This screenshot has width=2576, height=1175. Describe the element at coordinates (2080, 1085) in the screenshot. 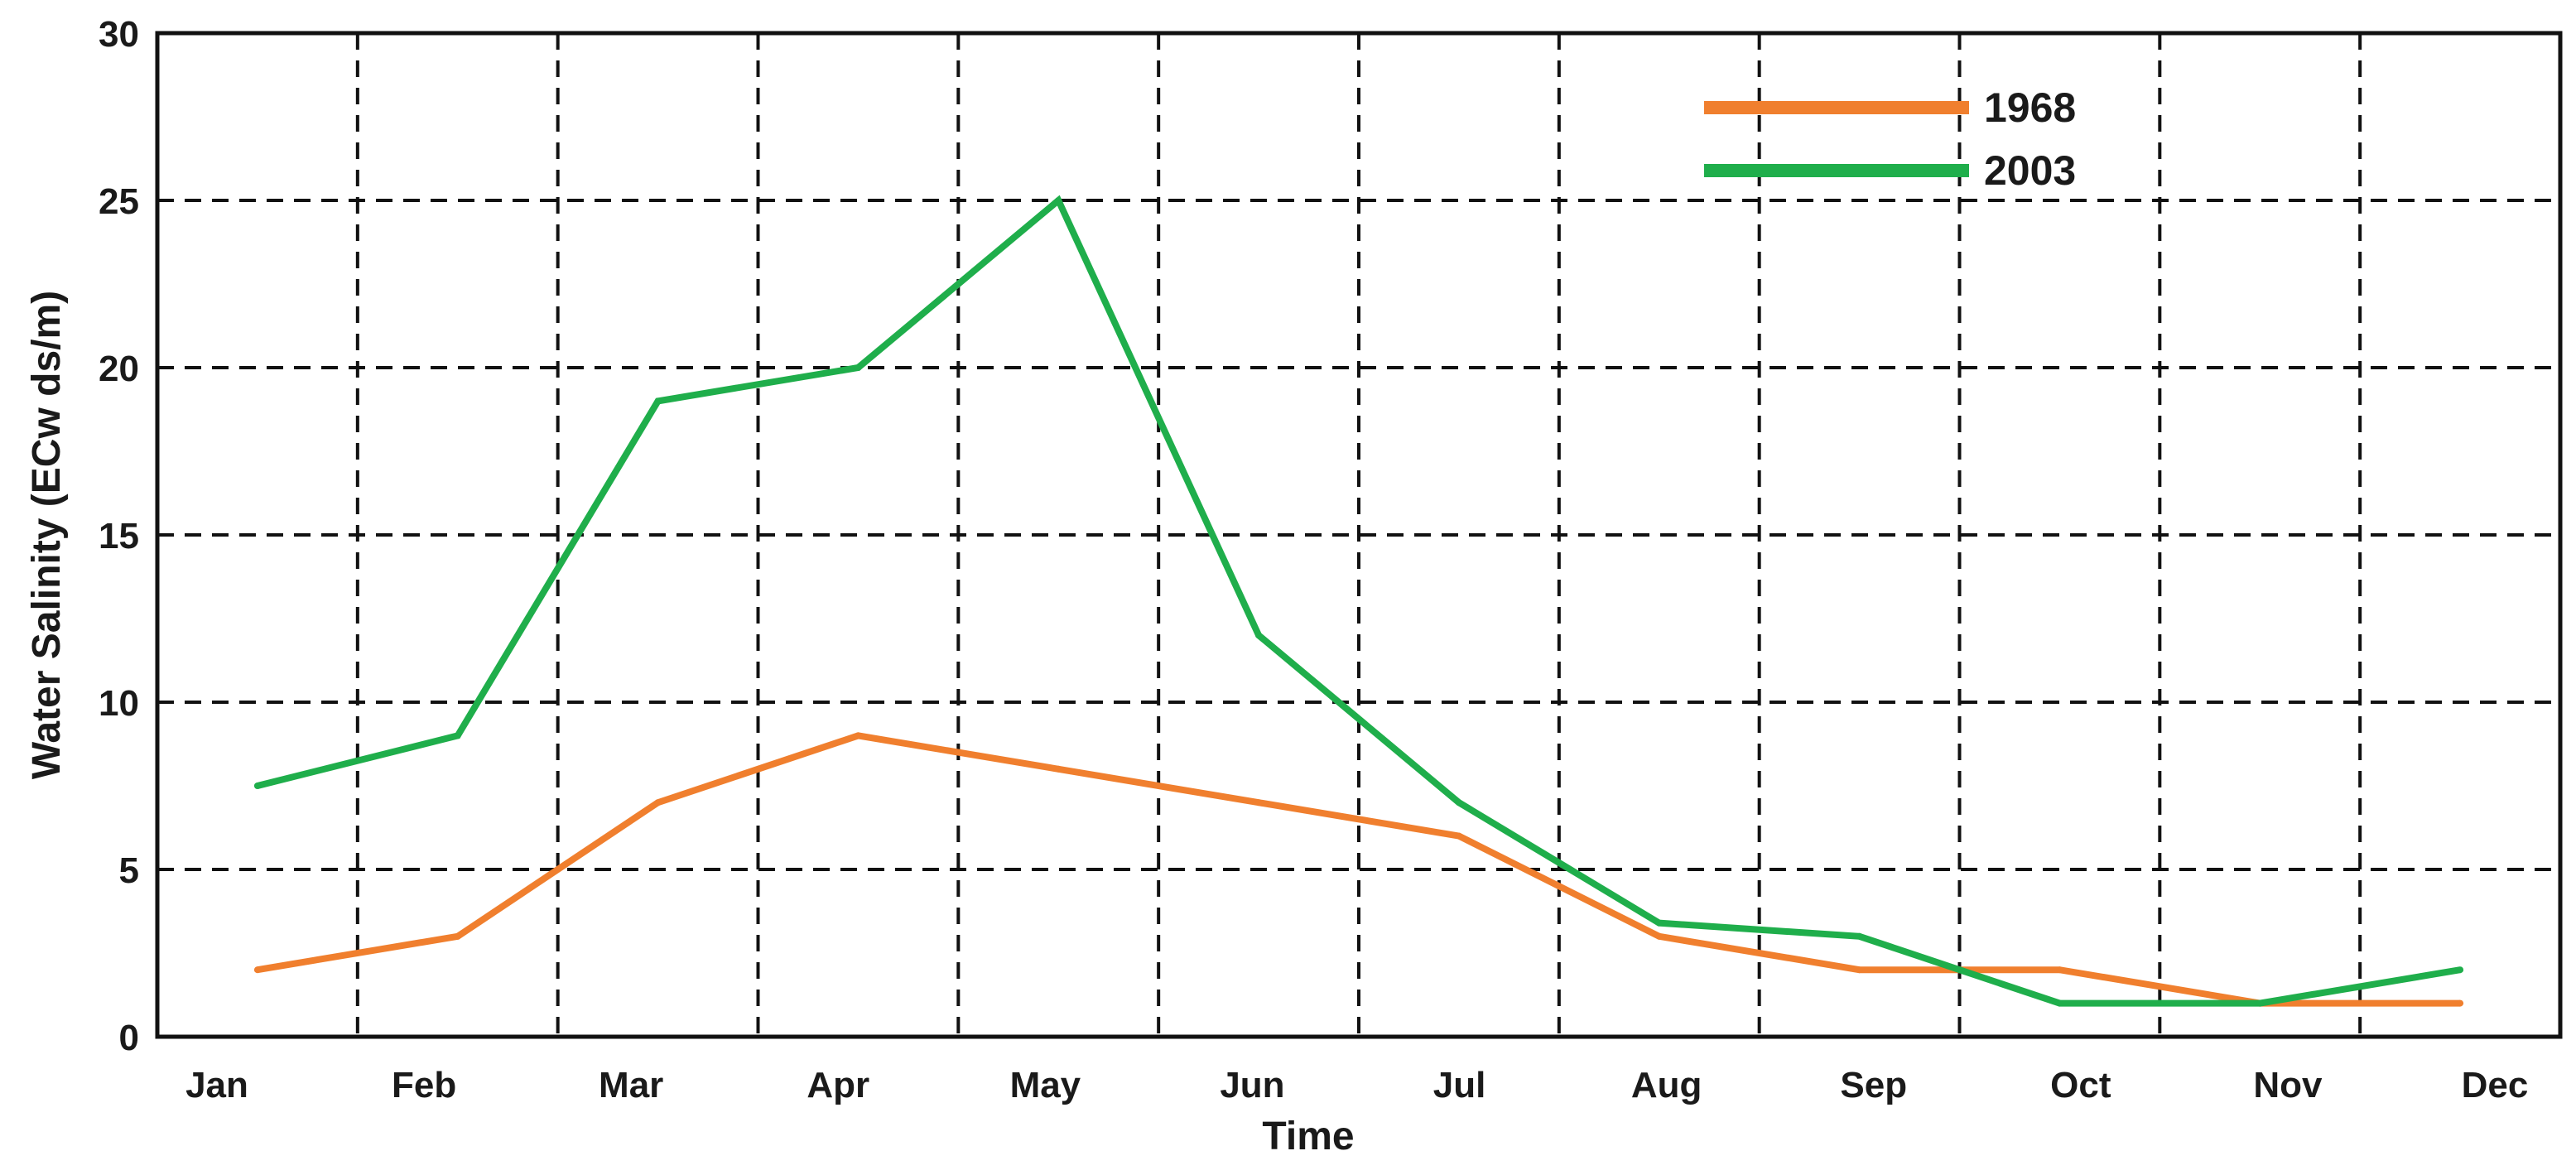

I see `x-tick-label: Oct` at that location.